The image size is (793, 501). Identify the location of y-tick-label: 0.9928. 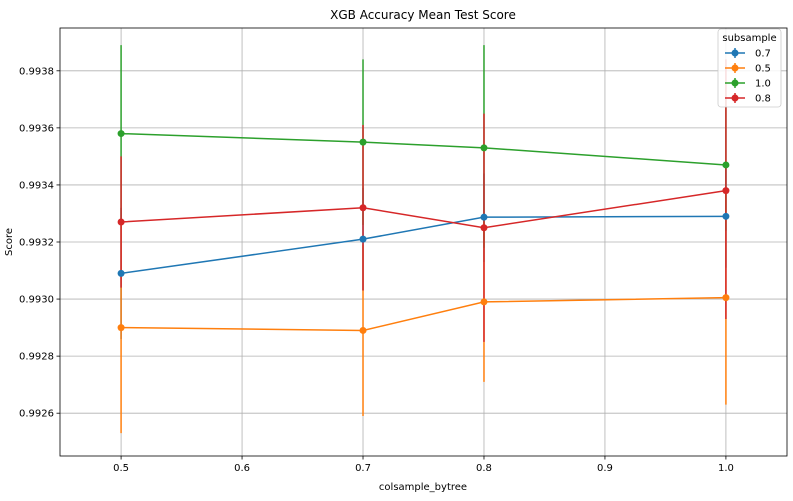
(36, 357).